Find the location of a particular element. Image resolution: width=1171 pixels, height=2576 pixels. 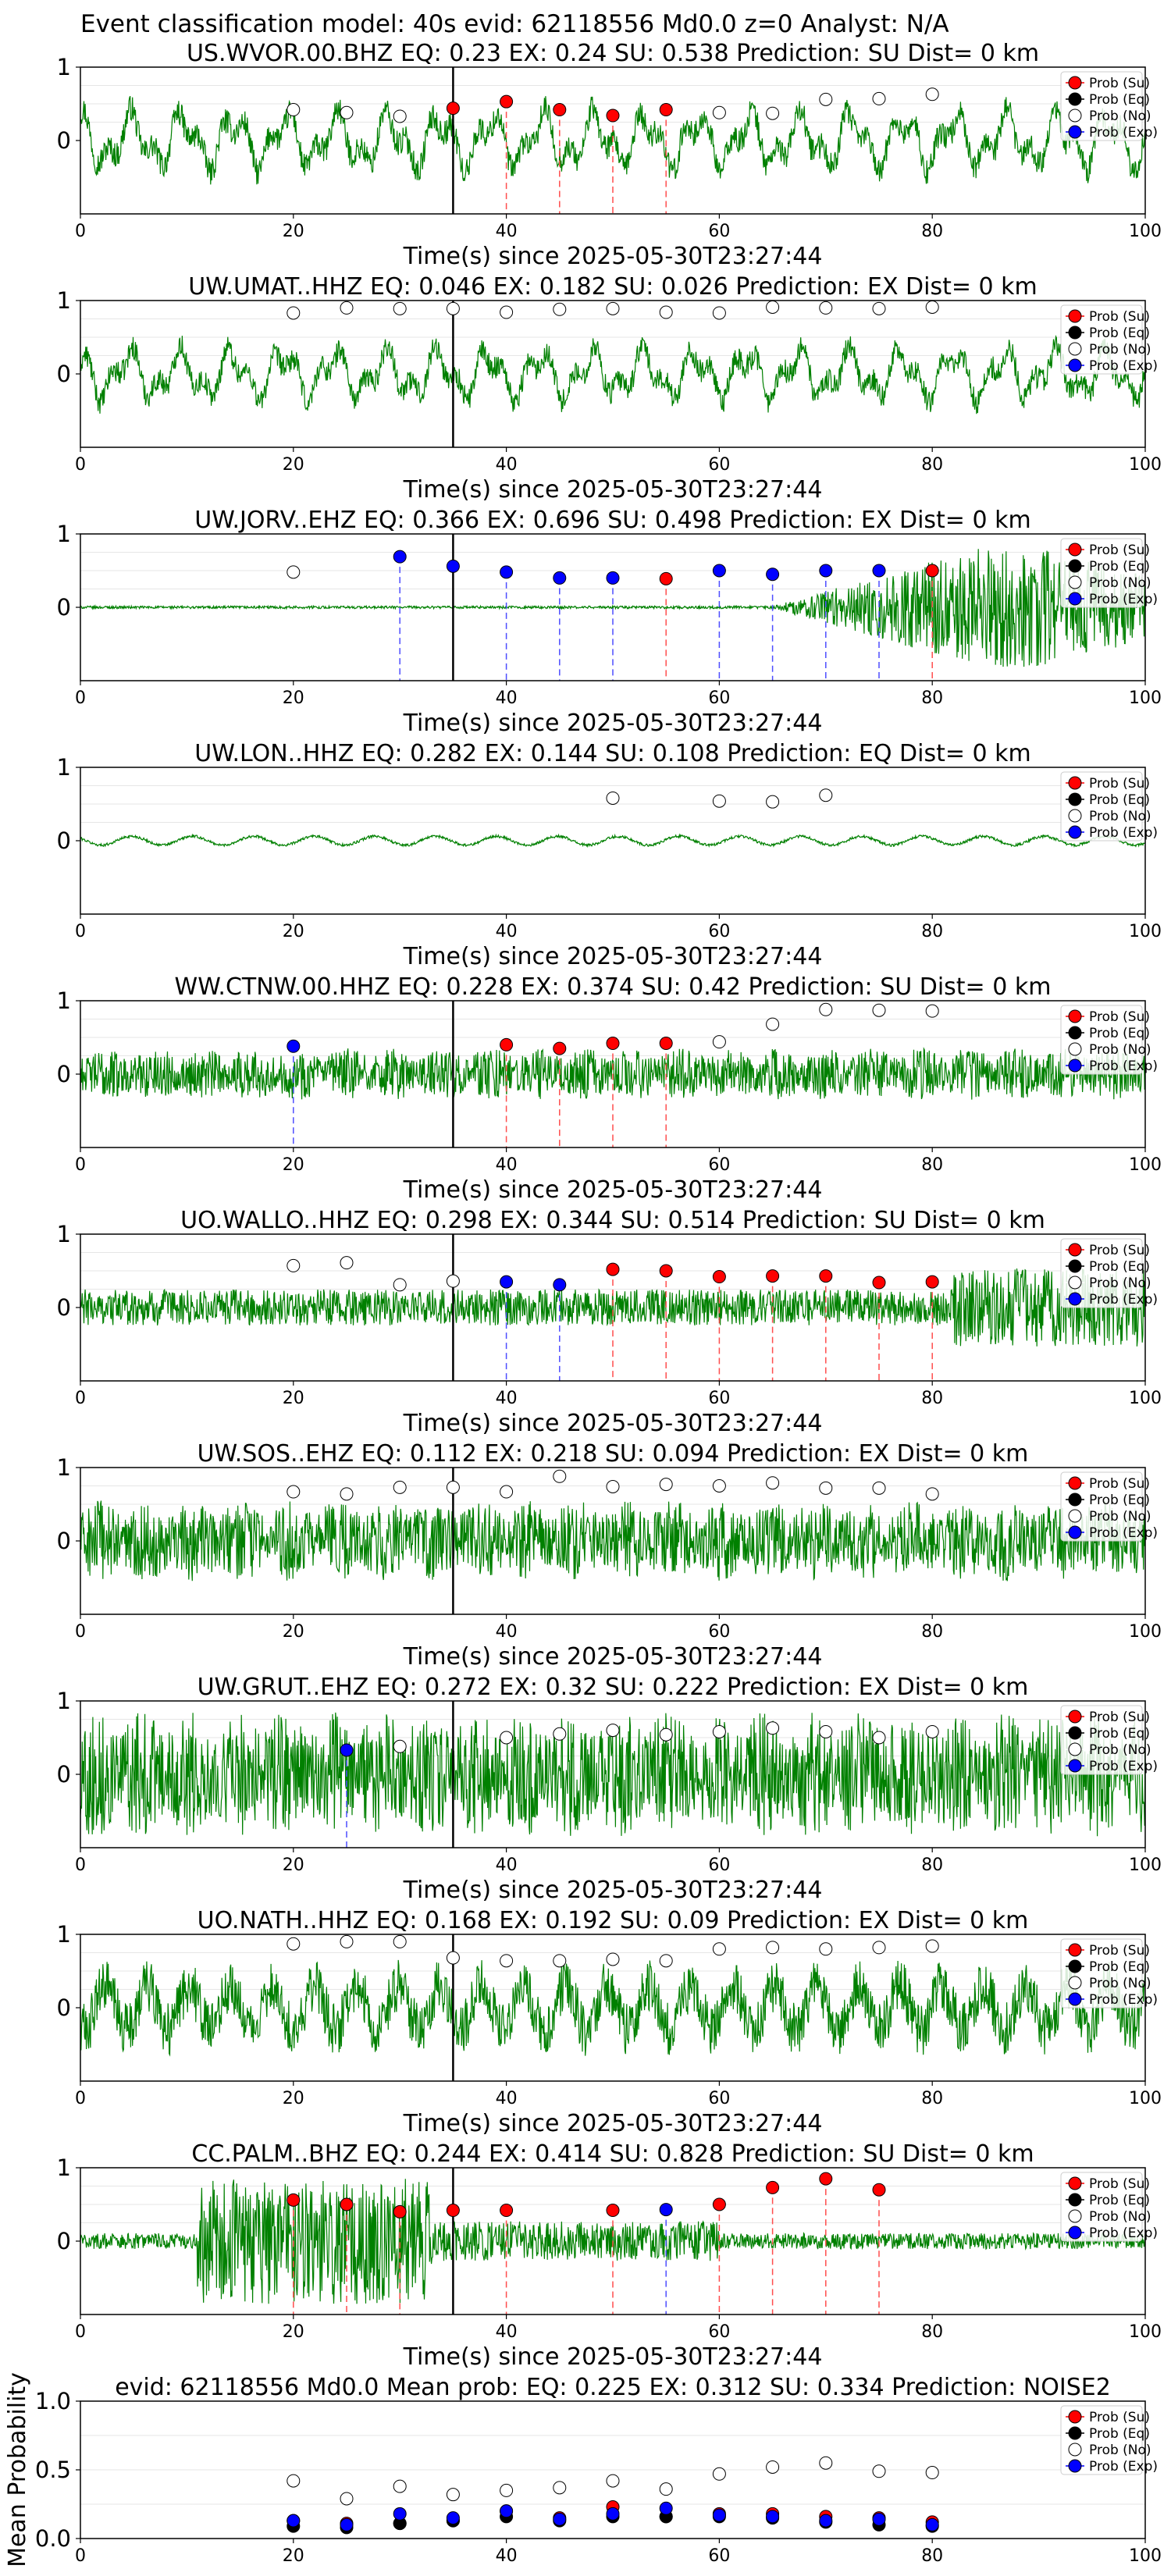

x-tick-label: 0 is located at coordinates (80, 2332).